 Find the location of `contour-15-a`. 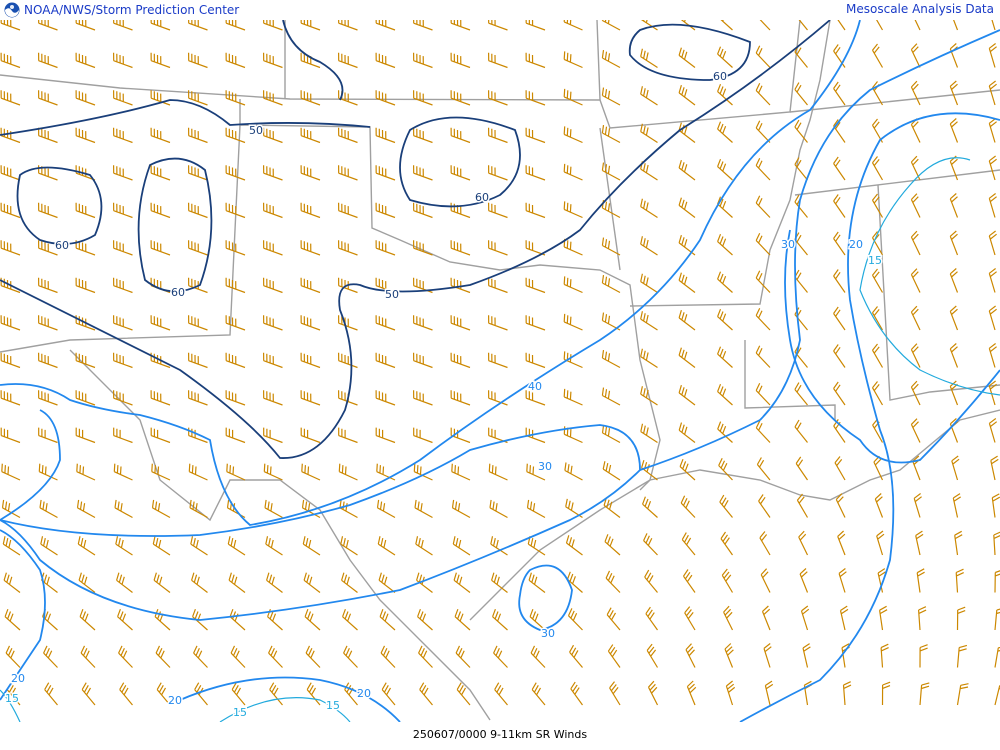

contour-15-a is located at coordinates (929, 276).